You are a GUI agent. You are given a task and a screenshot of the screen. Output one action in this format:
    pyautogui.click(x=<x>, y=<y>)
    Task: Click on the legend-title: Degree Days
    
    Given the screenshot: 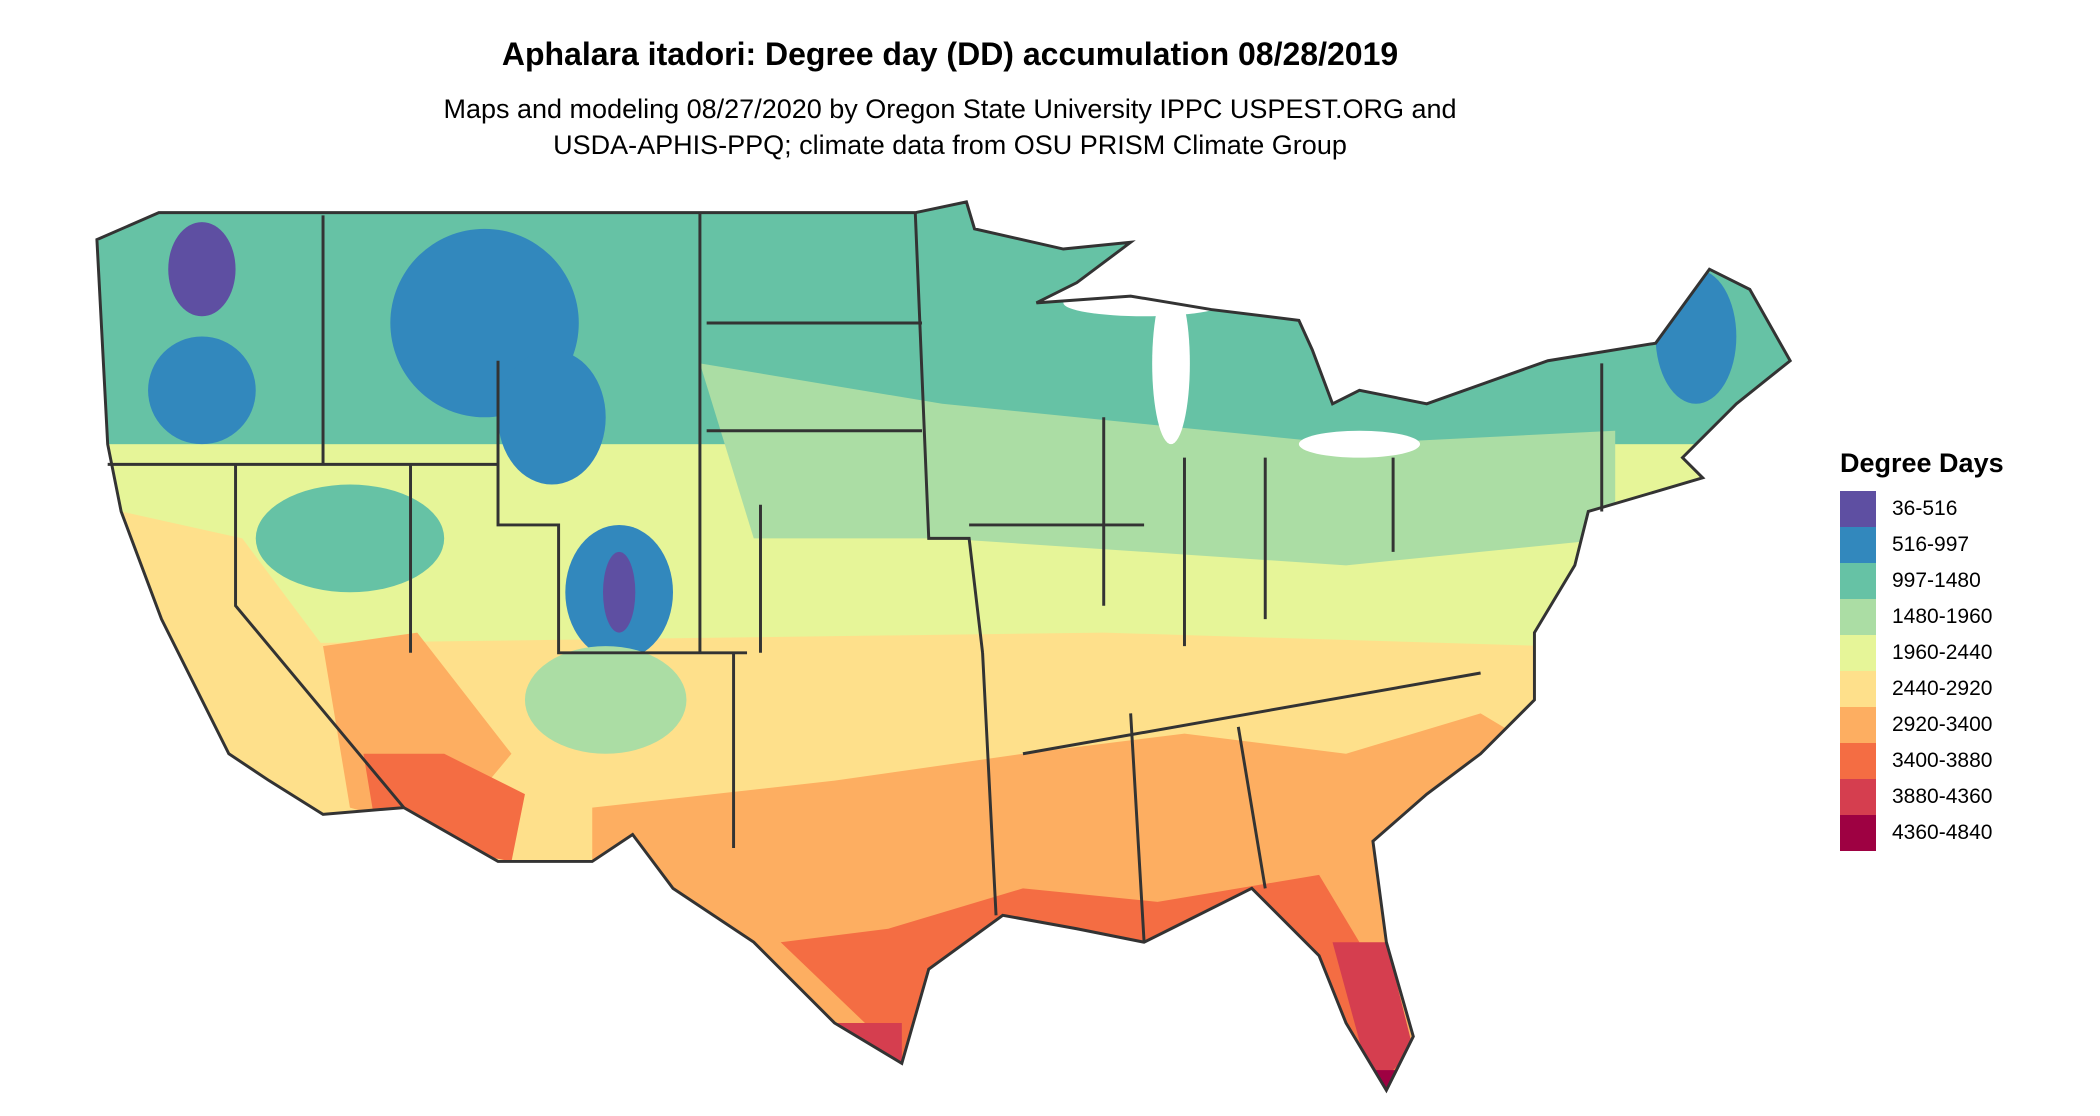 What is the action you would take?
    pyautogui.click(x=1922, y=463)
    